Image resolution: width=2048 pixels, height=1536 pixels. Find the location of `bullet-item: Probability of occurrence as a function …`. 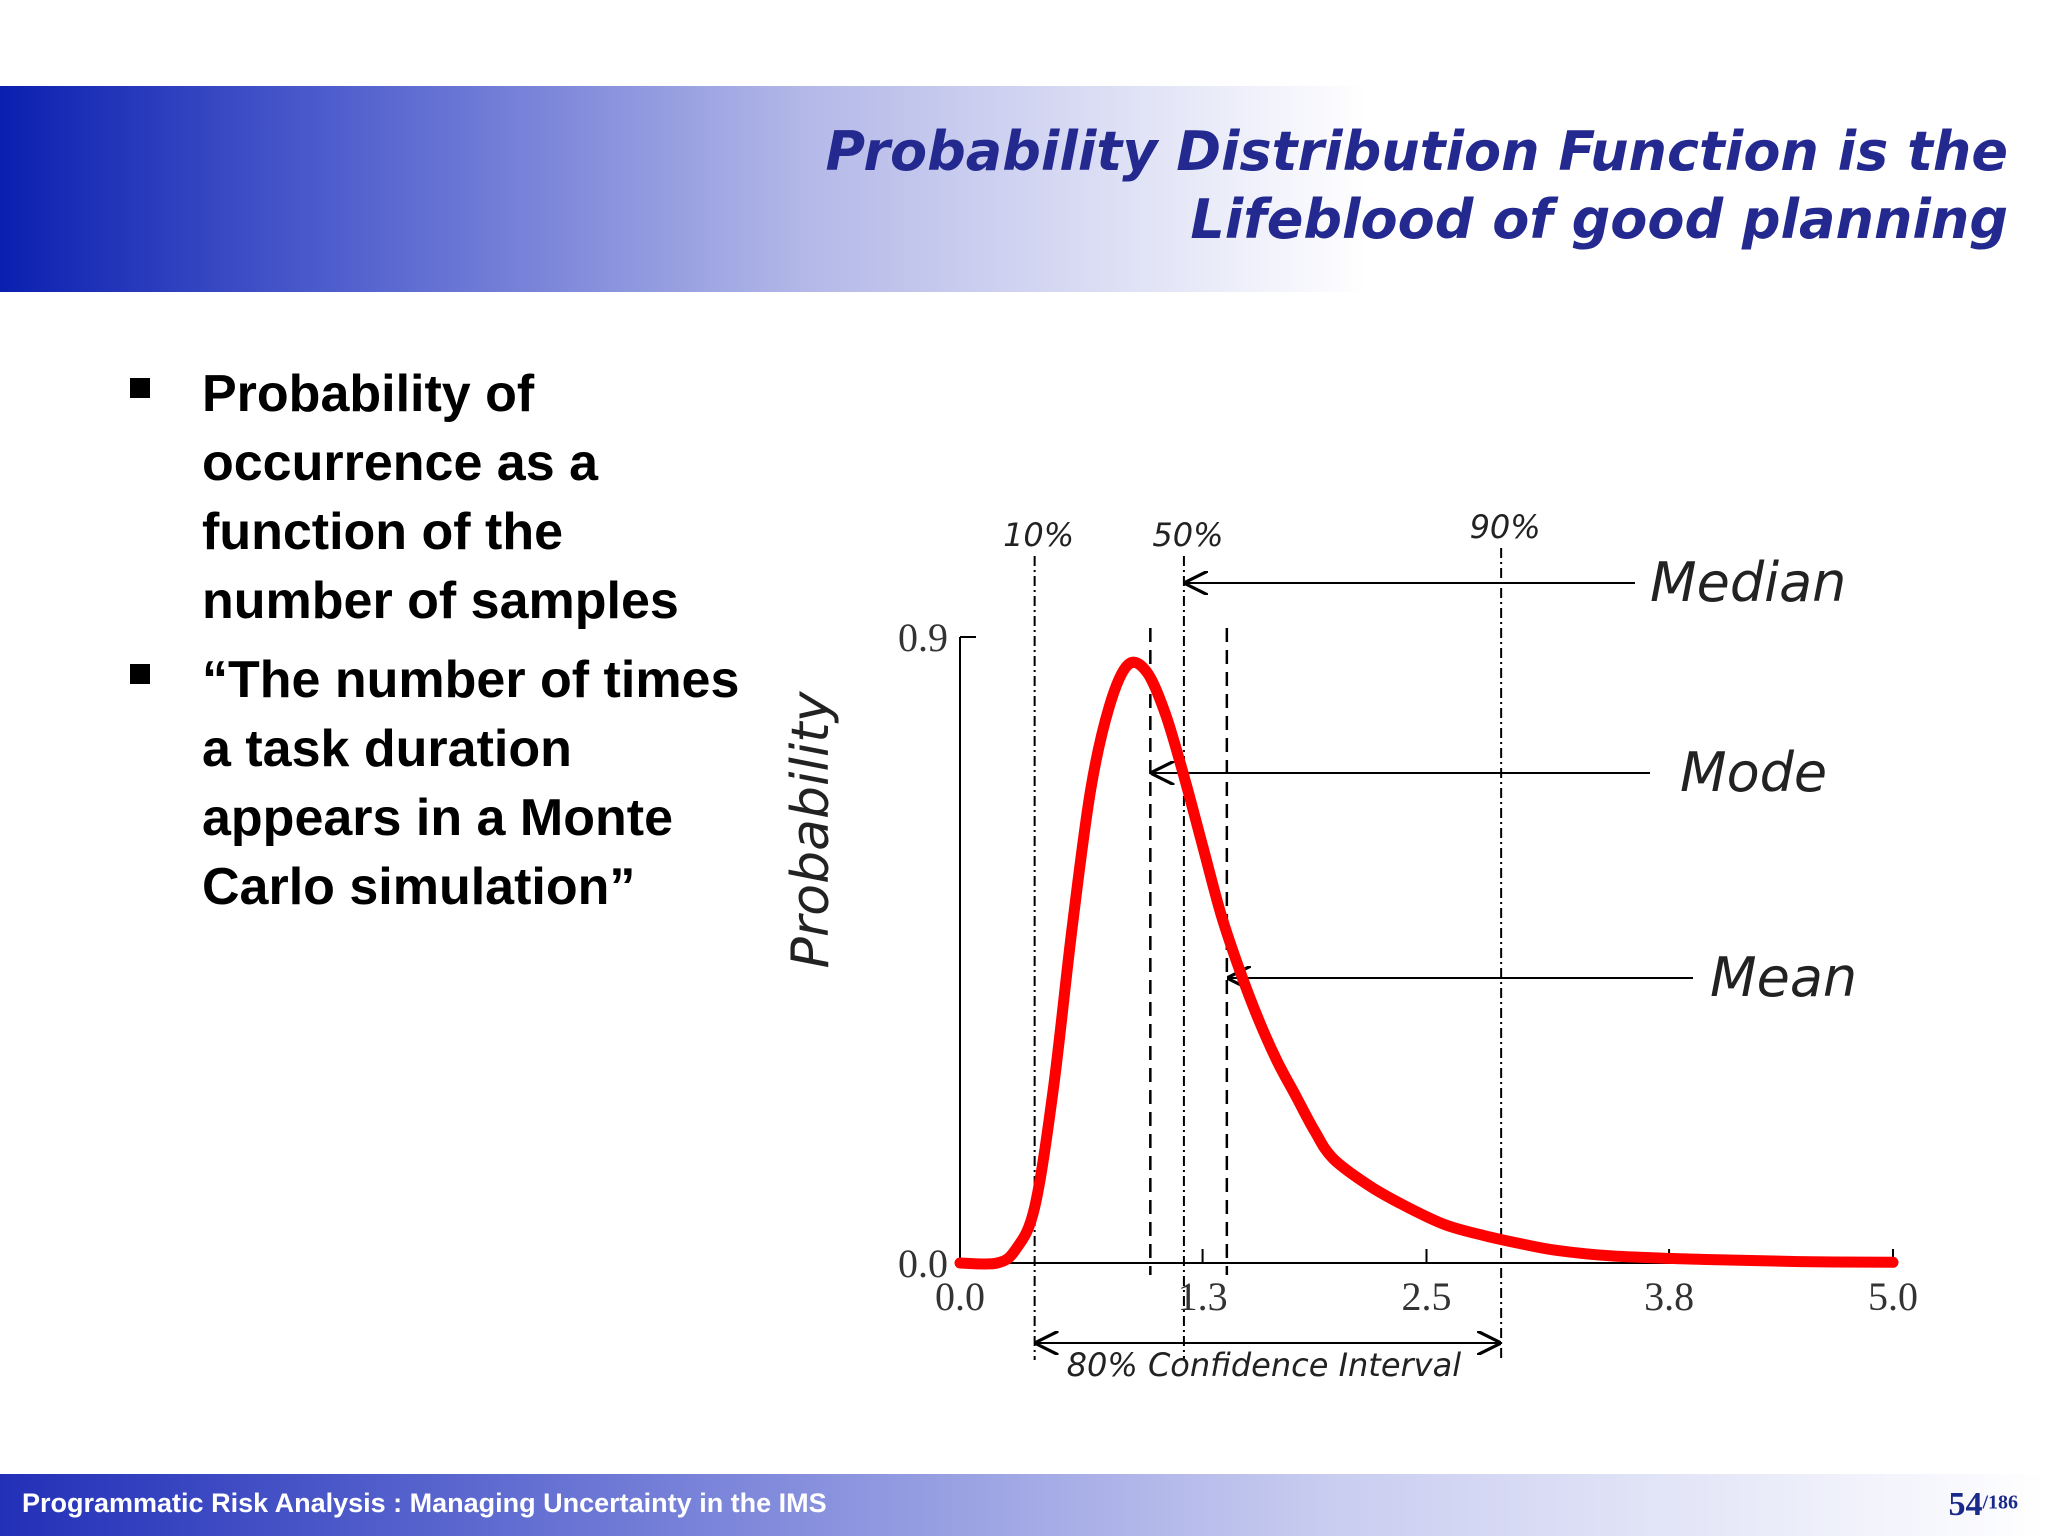

bullet-item: Probability of occurrence as a function … is located at coordinates (440, 498).